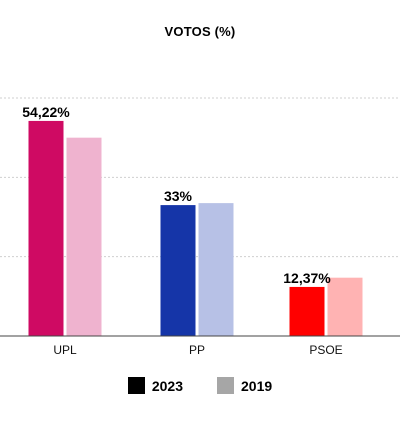 This screenshot has width=400, height=433. What do you see at coordinates (167, 385) in the screenshot?
I see `legend-label-2023: 2023` at bounding box center [167, 385].